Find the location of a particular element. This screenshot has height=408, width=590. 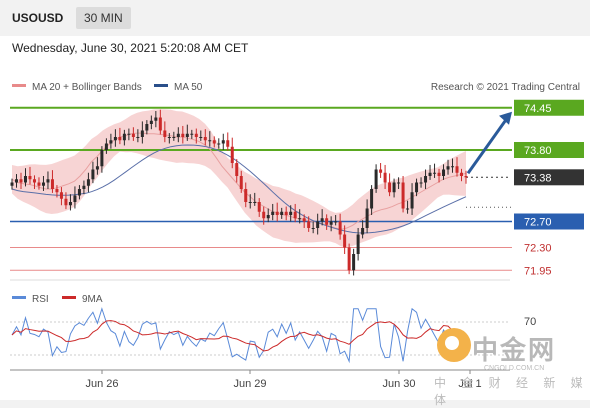

level-label-72.30: 72.30 is located at coordinates (538, 249).